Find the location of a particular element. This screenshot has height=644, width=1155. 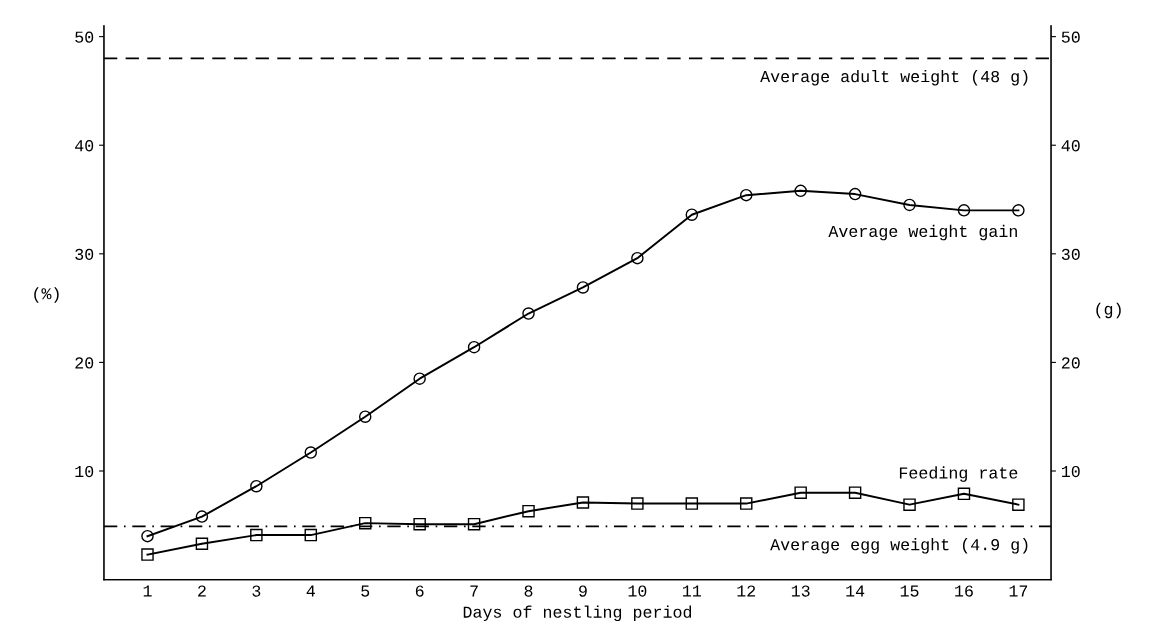

series-label: Feeding rate is located at coordinates (958, 474).